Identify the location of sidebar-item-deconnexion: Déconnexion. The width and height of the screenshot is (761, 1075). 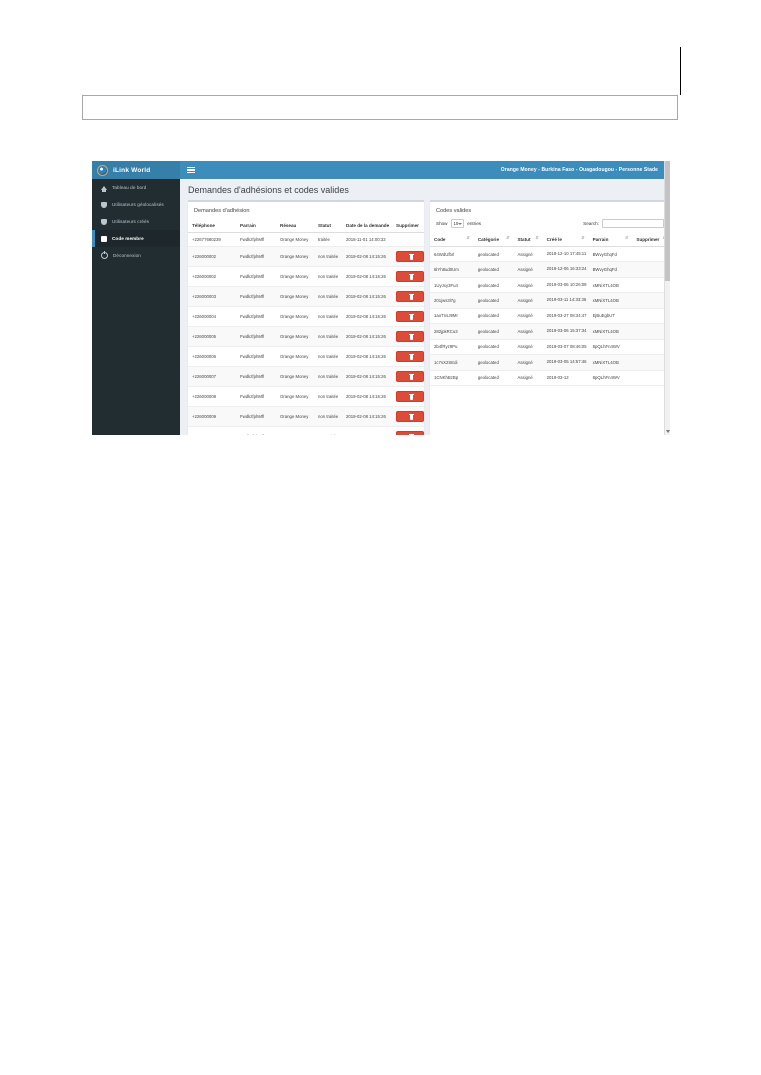
(136, 255).